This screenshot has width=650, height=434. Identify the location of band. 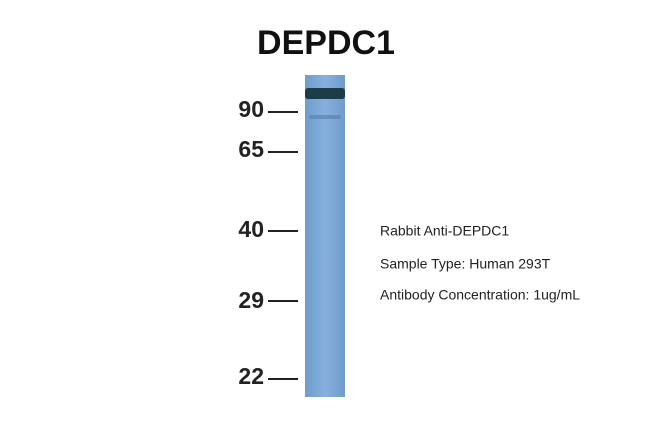
(325, 93).